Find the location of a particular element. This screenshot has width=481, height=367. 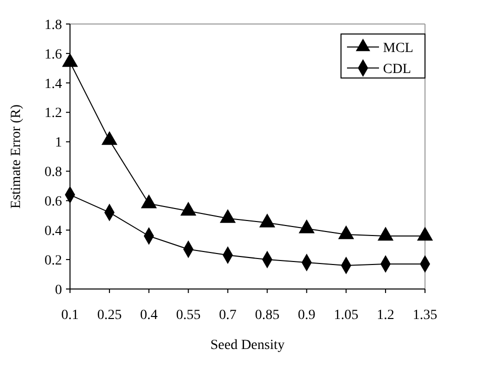

x-tick-label: 0.7 is located at coordinates (228, 315).